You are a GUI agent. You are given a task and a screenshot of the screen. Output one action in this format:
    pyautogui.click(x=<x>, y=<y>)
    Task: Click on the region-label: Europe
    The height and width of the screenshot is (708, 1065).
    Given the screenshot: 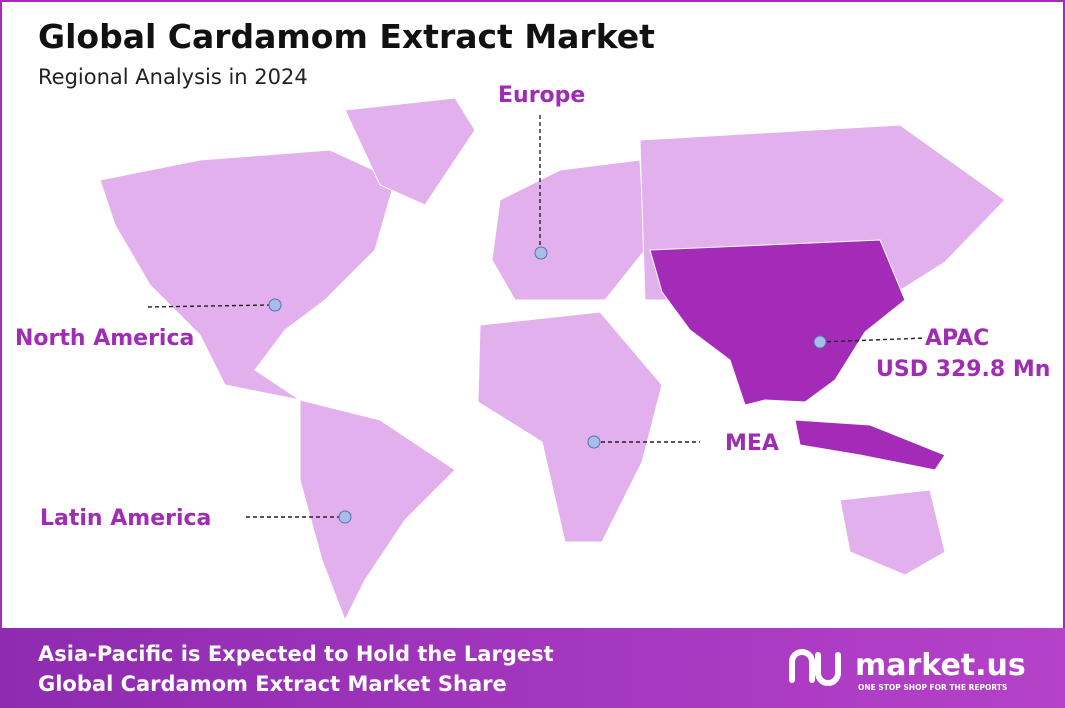 What is the action you would take?
    pyautogui.click(x=541, y=95)
    